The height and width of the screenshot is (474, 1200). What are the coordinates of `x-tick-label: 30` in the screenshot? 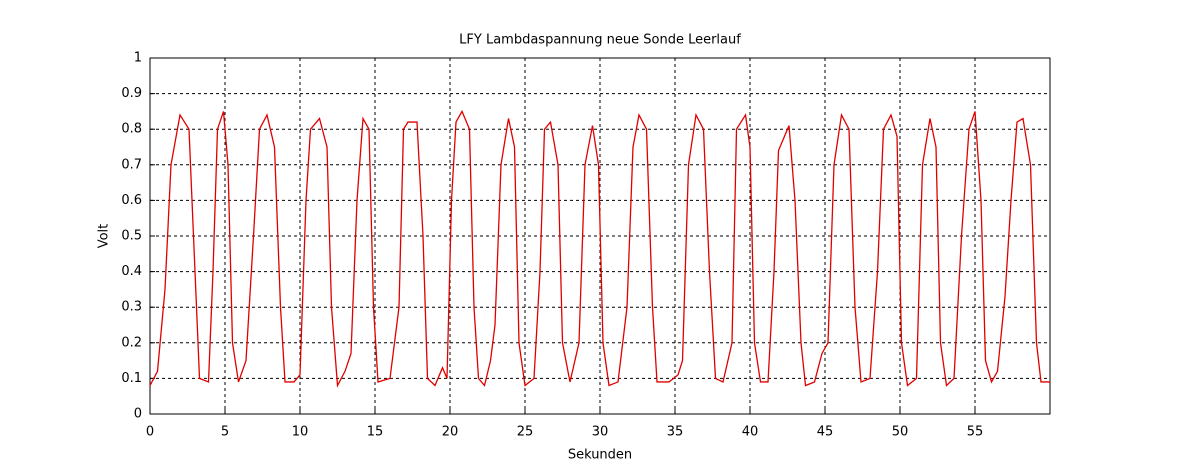 It's located at (600, 432).